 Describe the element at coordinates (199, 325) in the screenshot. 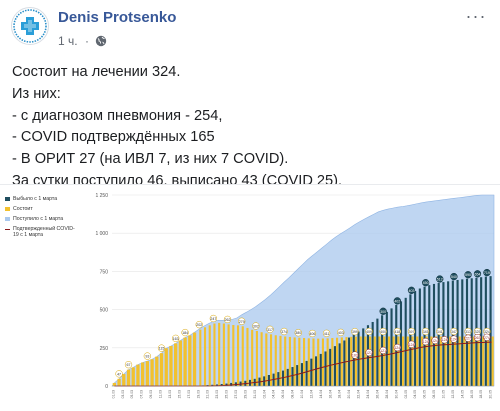

I see `data-label: 202` at that location.